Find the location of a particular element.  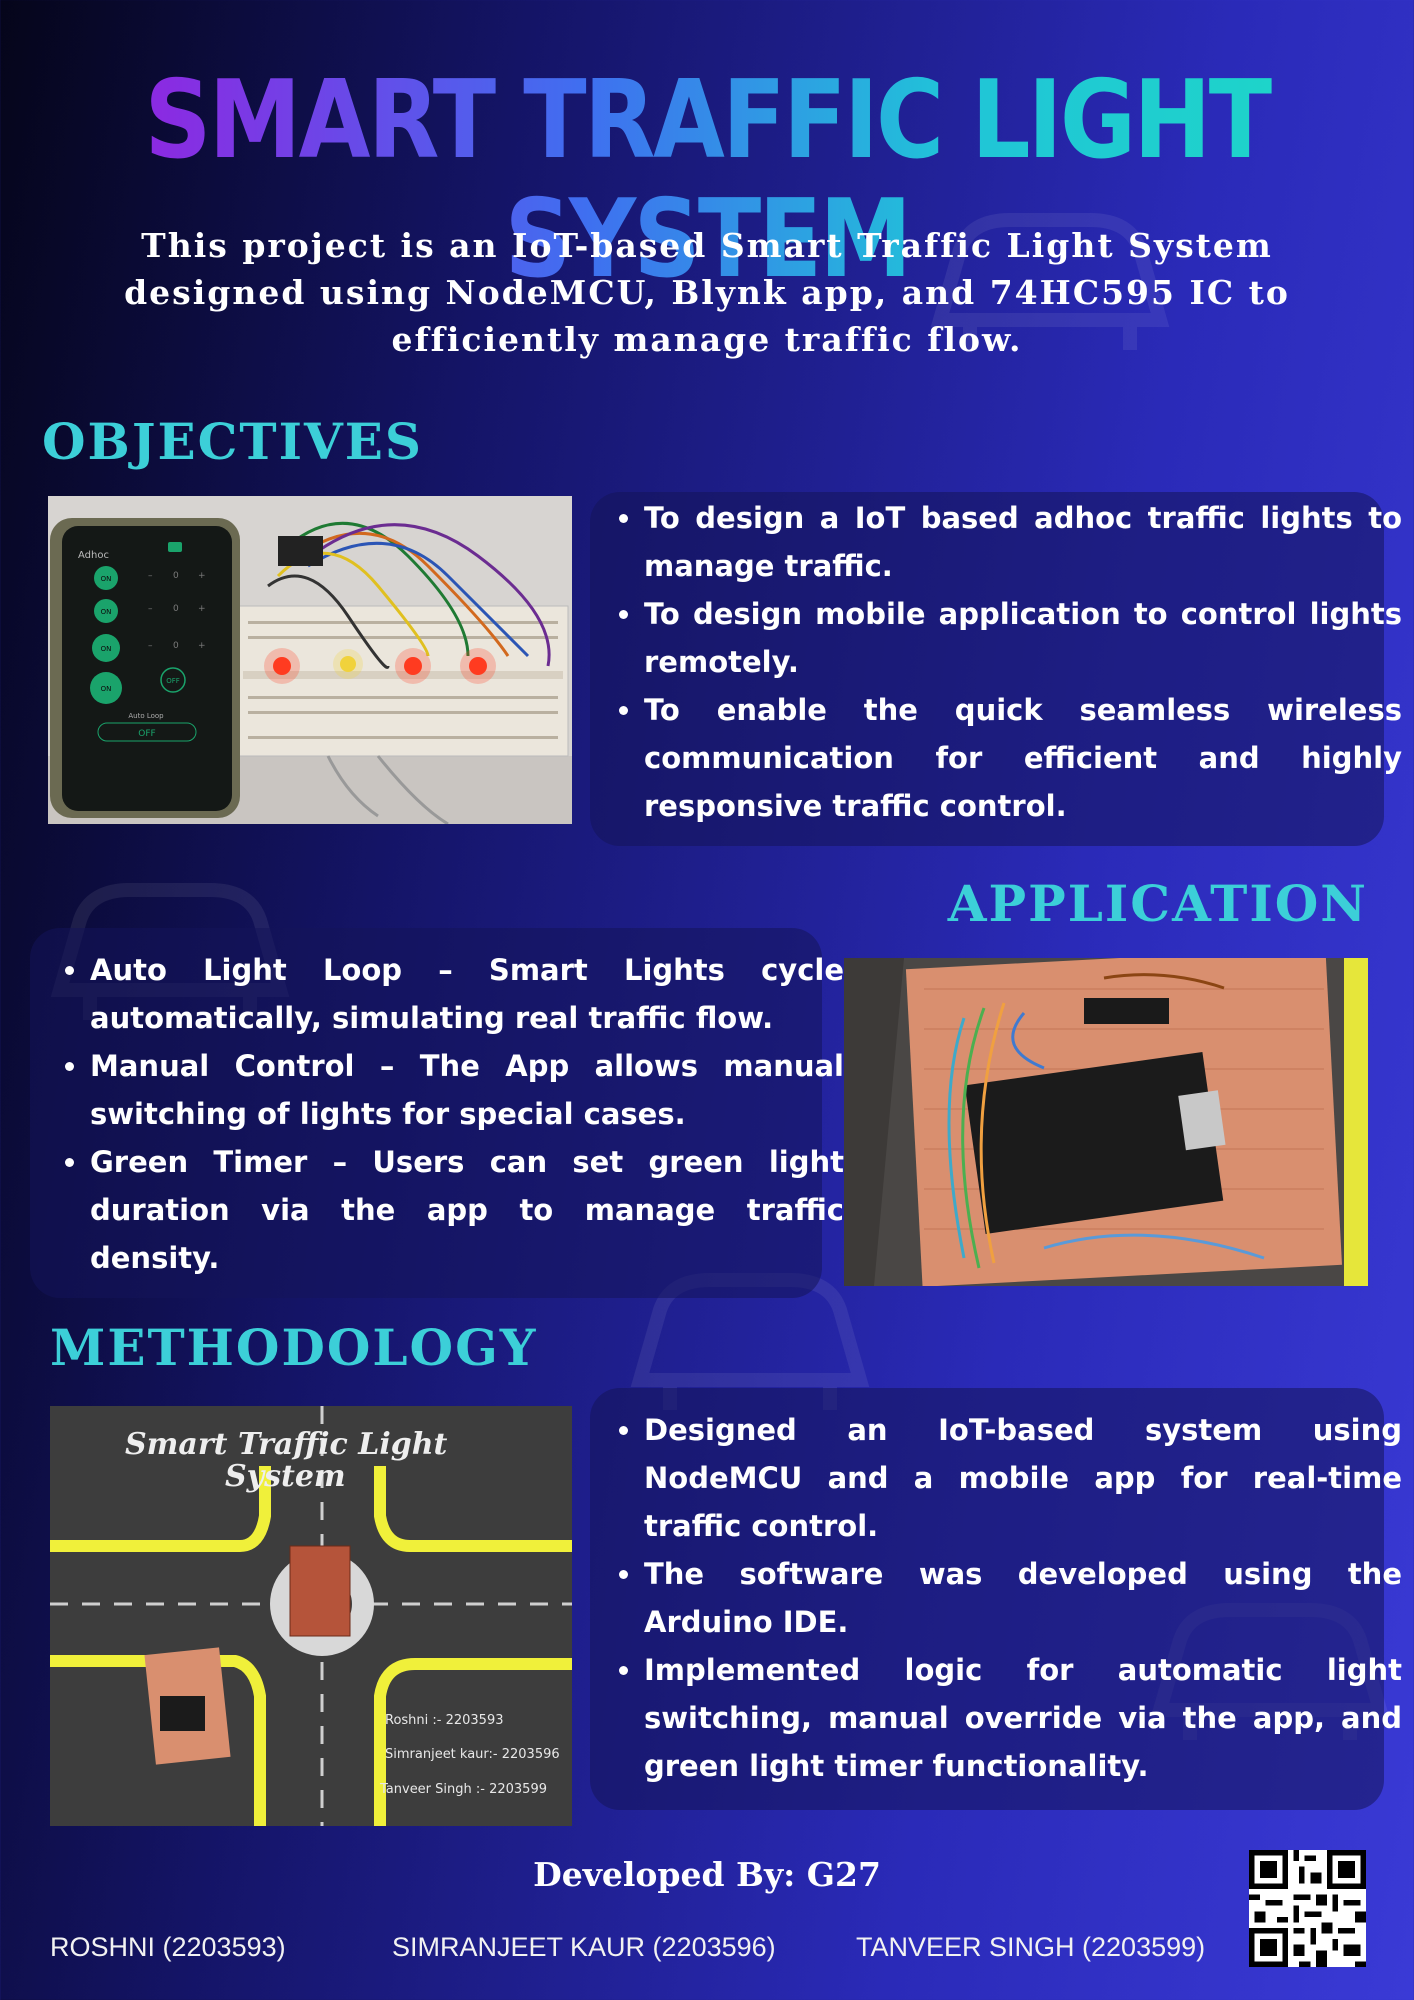

model-name: Tanveer Singh :- 2203599 is located at coordinates (463, 1789).